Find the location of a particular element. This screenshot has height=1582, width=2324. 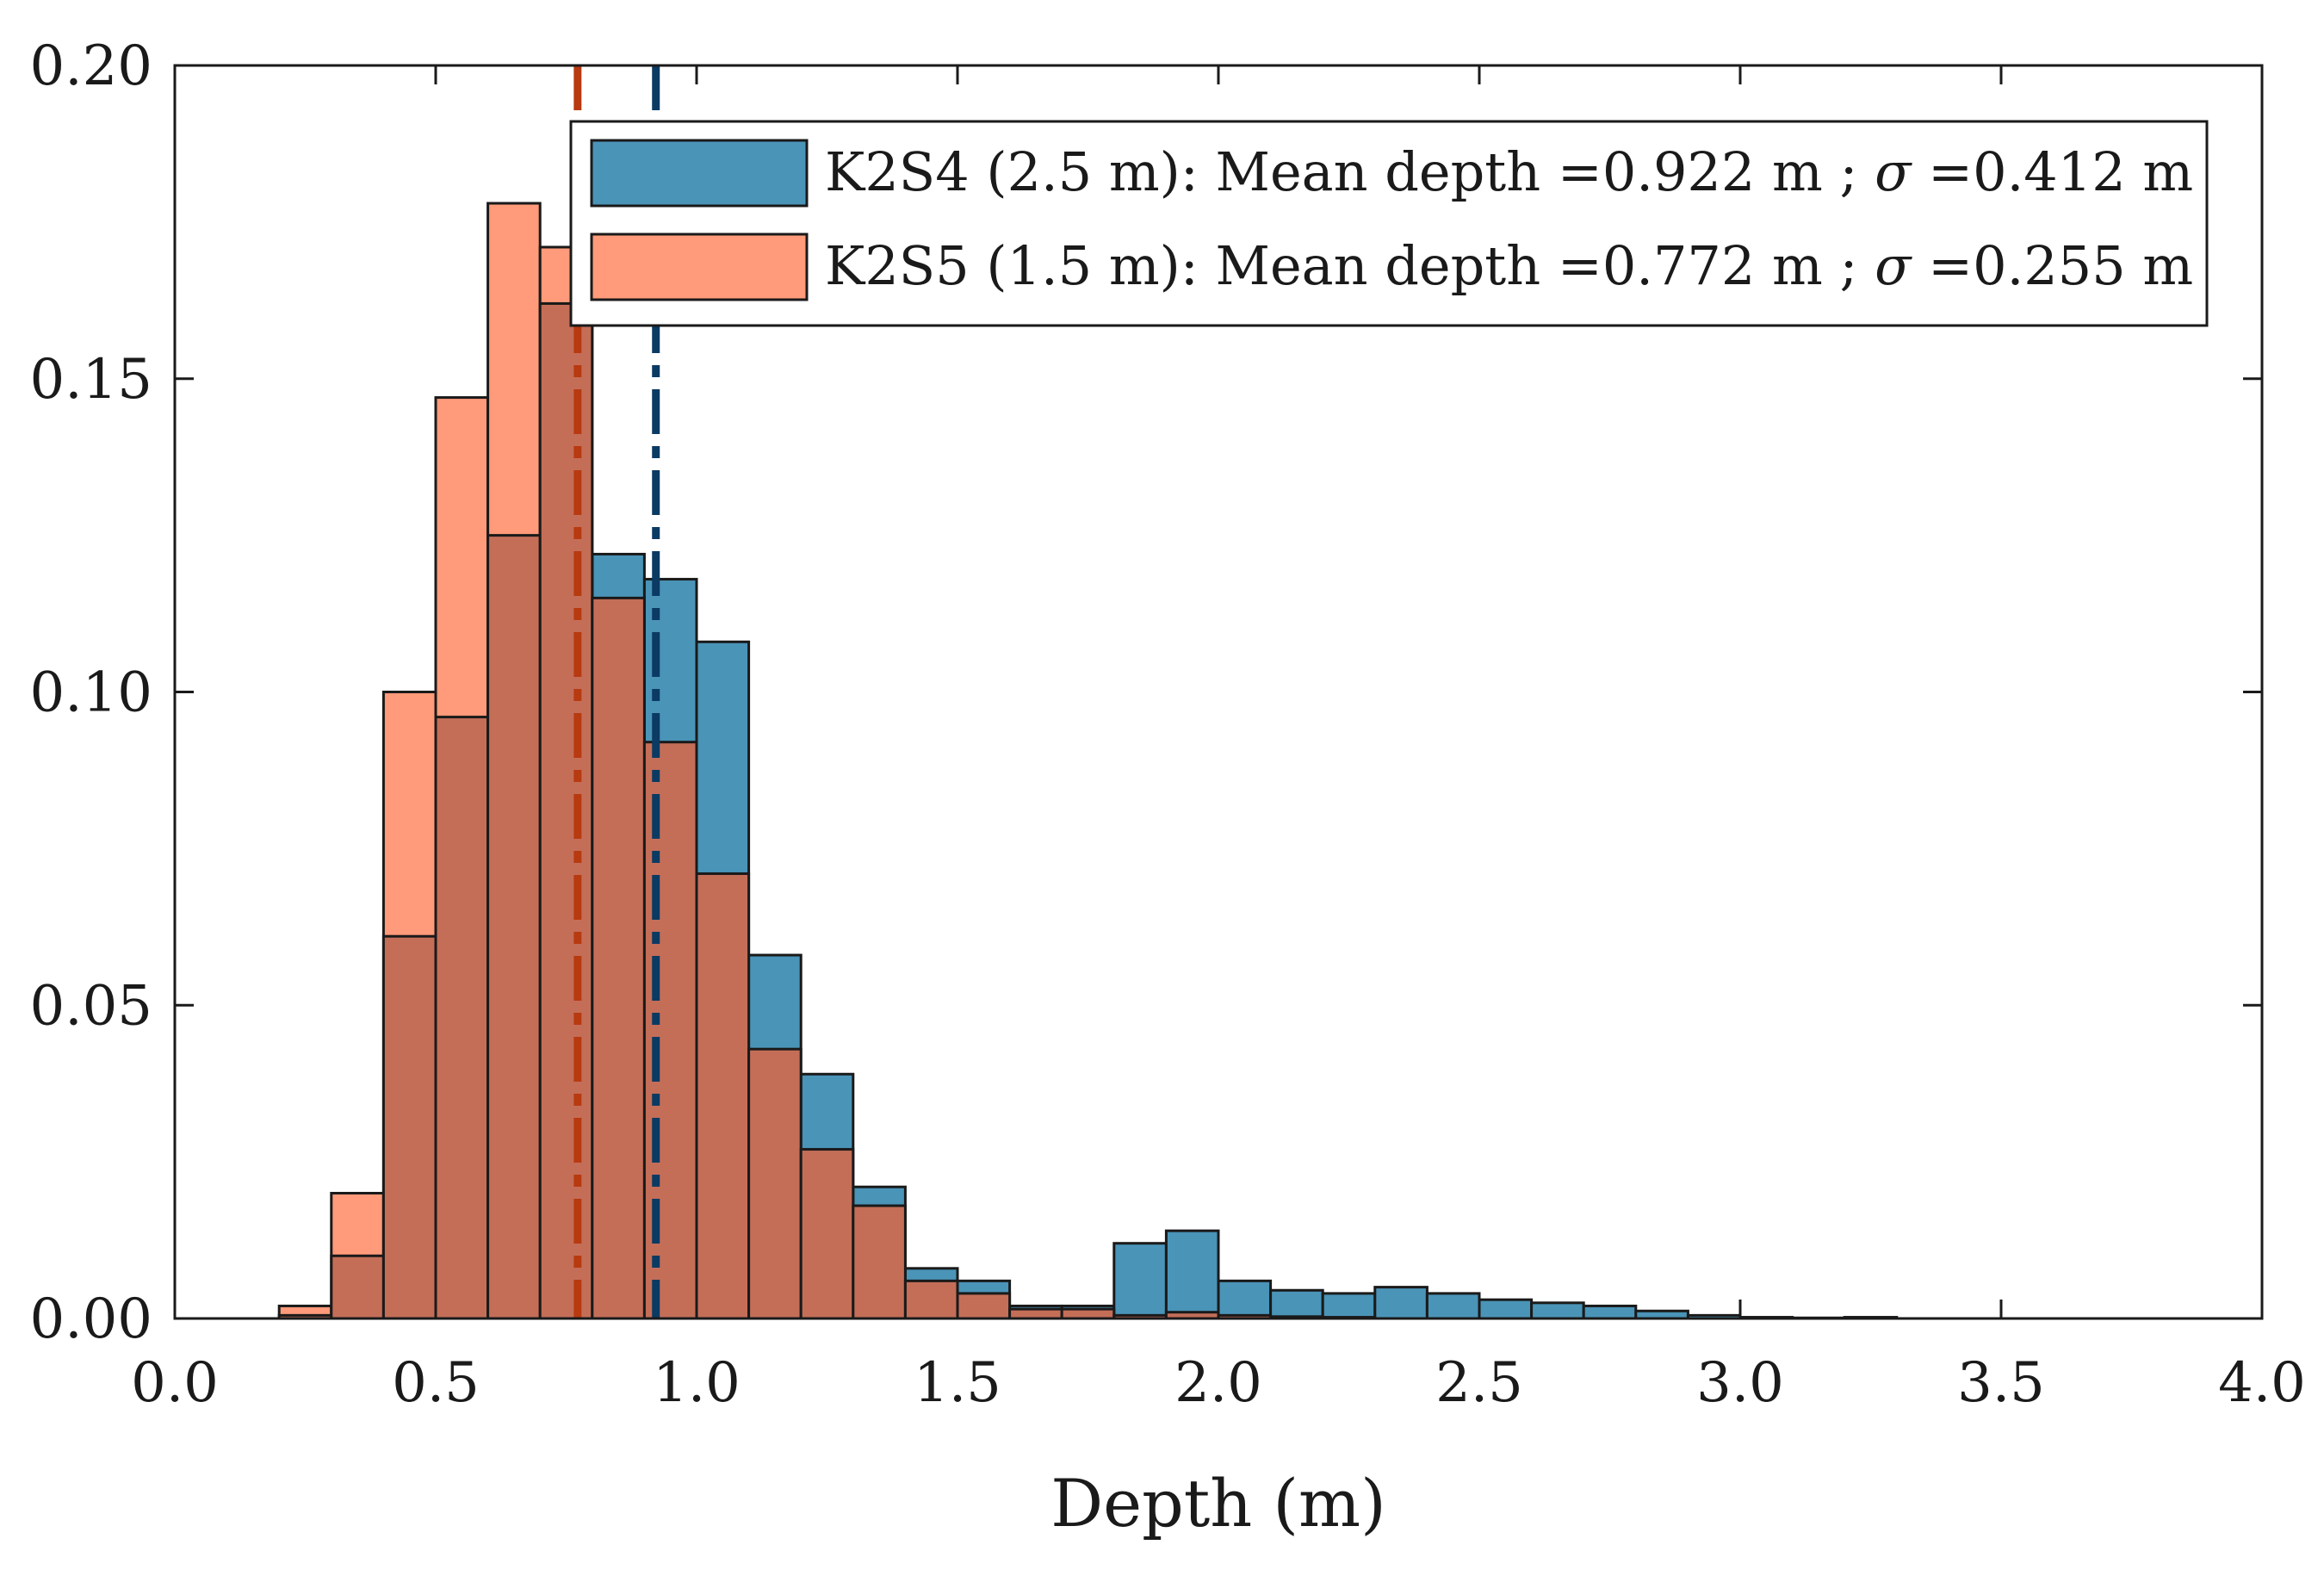

x-tick-label: 2.5 is located at coordinates (1479, 1383).